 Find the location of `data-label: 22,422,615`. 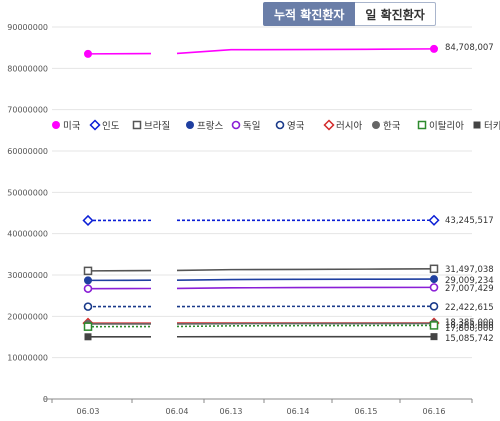

data-label: 22,422,615 is located at coordinates (469, 308).